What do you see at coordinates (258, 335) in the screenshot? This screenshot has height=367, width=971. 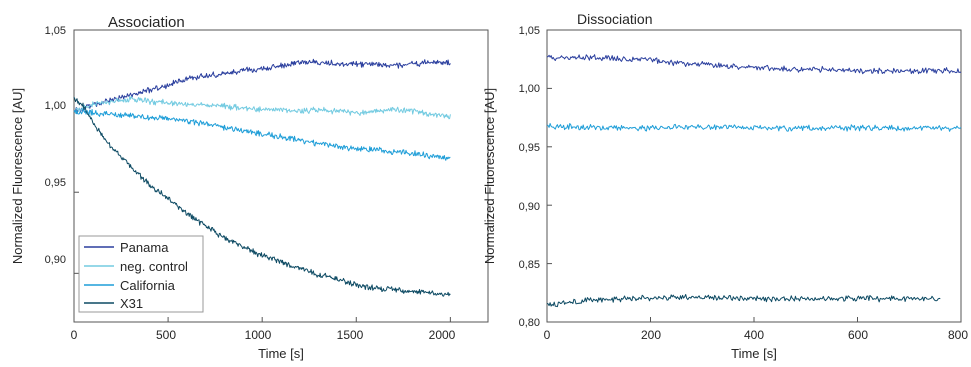 I see `x-tick-label: 1000` at bounding box center [258, 335].